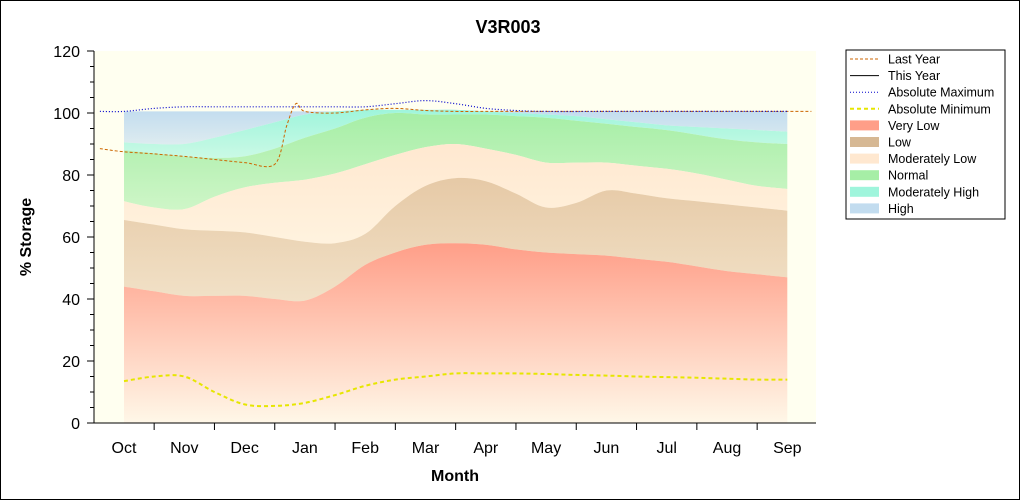 The width and height of the screenshot is (1020, 504). Describe the element at coordinates (901, 209) in the screenshot. I see `legend-label-high: High` at that location.